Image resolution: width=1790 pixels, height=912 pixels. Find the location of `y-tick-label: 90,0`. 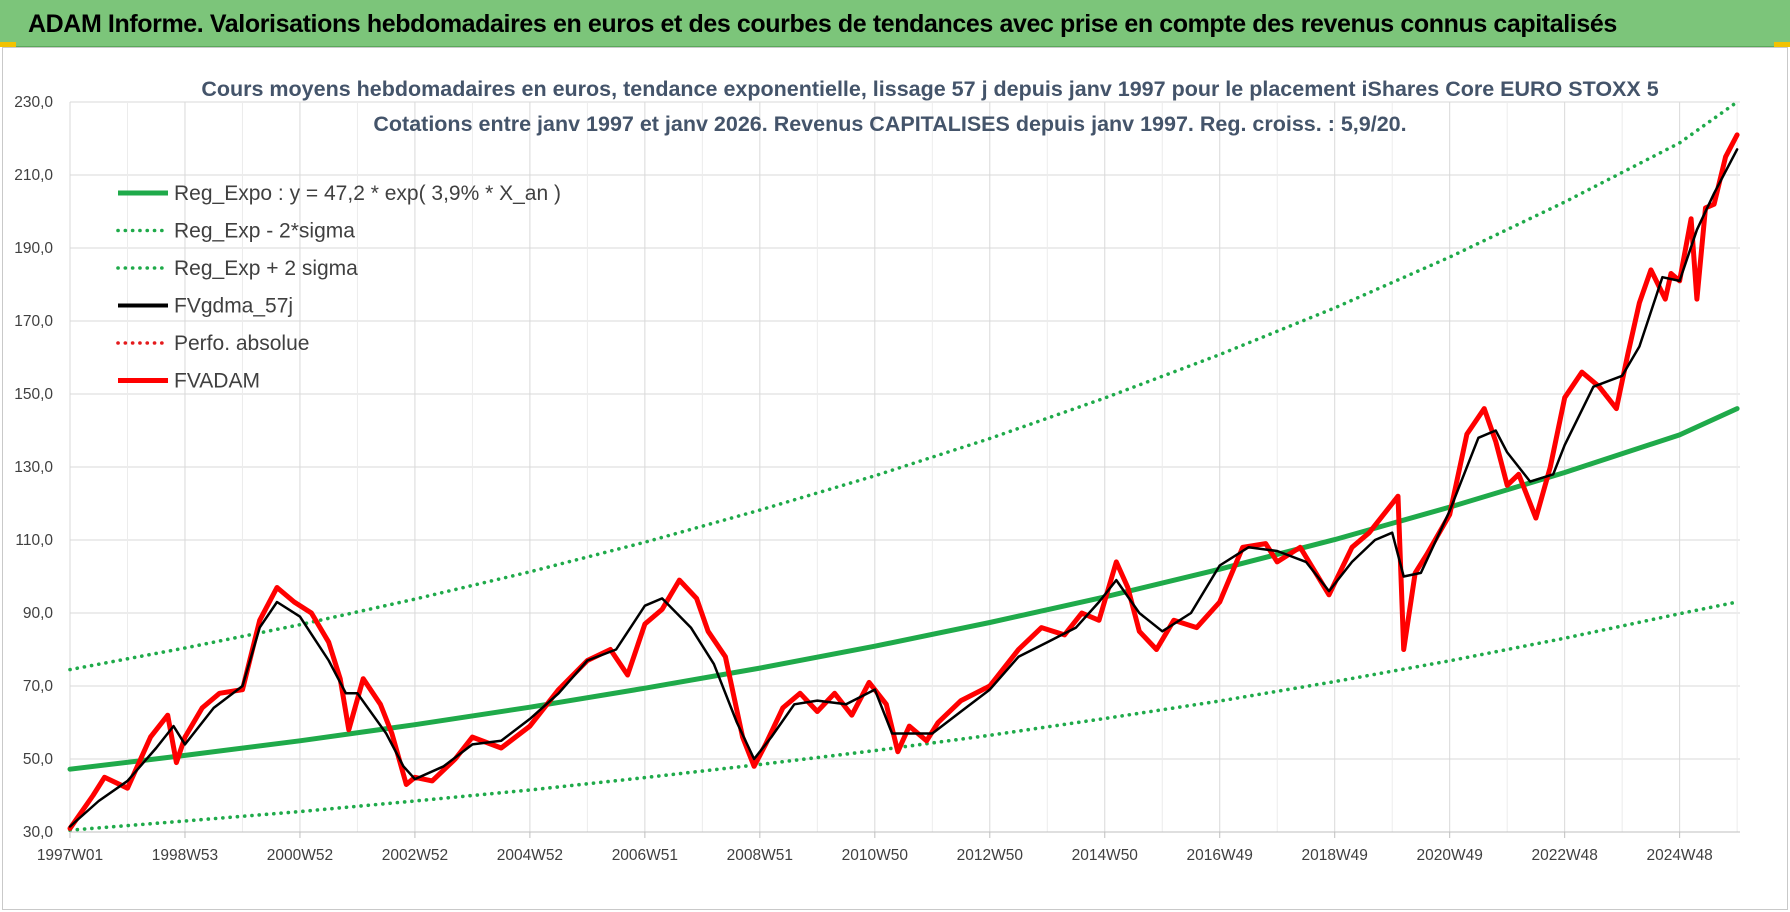

y-tick-label: 90,0 is located at coordinates (38, 613).